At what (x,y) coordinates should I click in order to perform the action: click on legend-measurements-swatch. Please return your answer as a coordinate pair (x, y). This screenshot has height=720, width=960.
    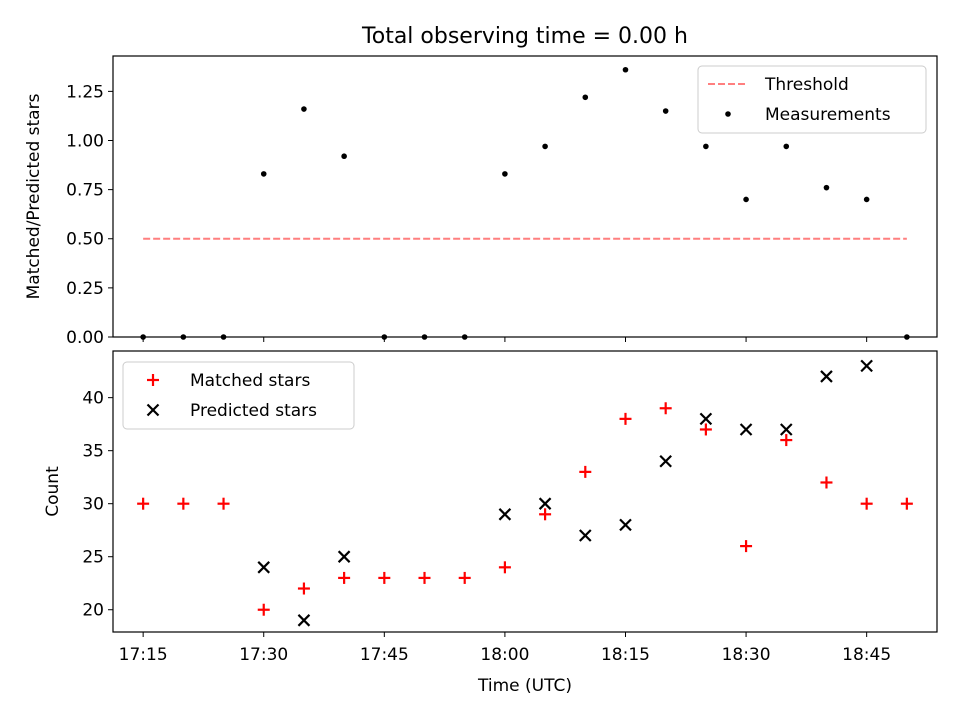
    Looking at the image, I should click on (728, 114).